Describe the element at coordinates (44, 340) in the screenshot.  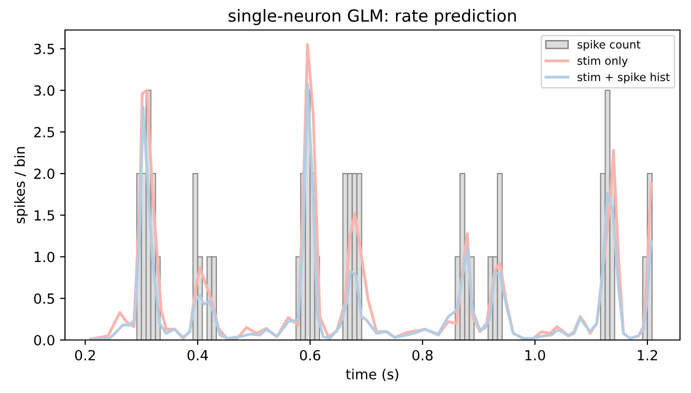
I see `y-tick-label: 0.0` at that location.